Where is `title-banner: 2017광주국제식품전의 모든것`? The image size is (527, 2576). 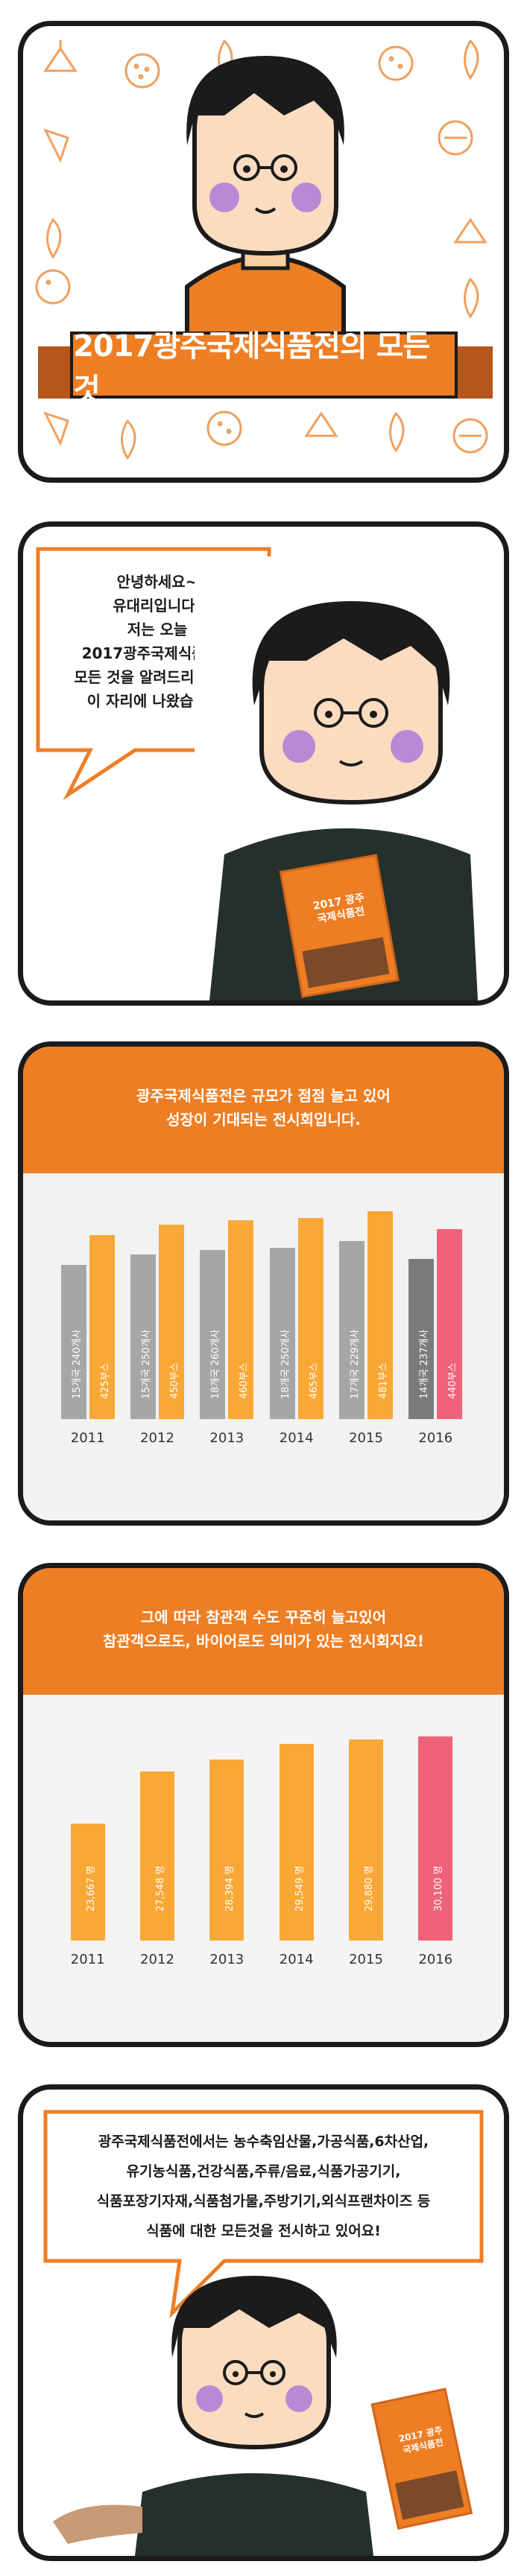
title-banner: 2017광주국제식품전의 모든것 is located at coordinates (264, 368).